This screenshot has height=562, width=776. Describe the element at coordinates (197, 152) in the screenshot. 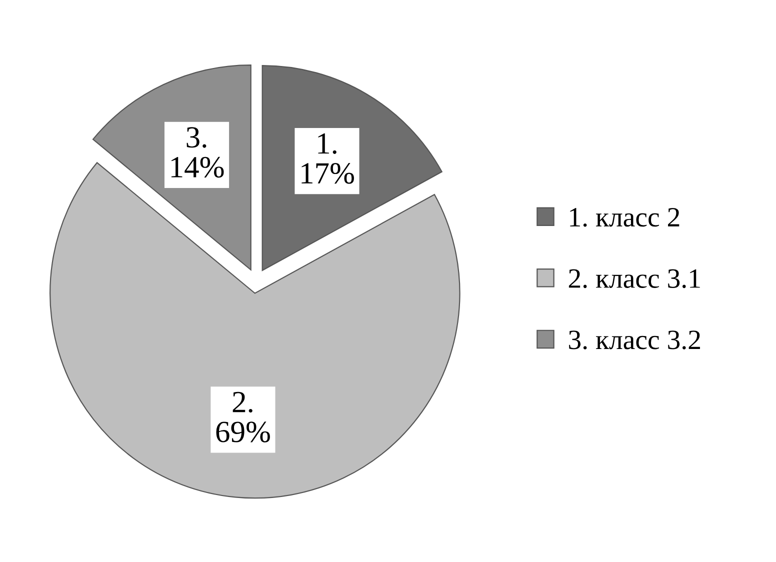

I see `data-label: 3. 14%` at that location.